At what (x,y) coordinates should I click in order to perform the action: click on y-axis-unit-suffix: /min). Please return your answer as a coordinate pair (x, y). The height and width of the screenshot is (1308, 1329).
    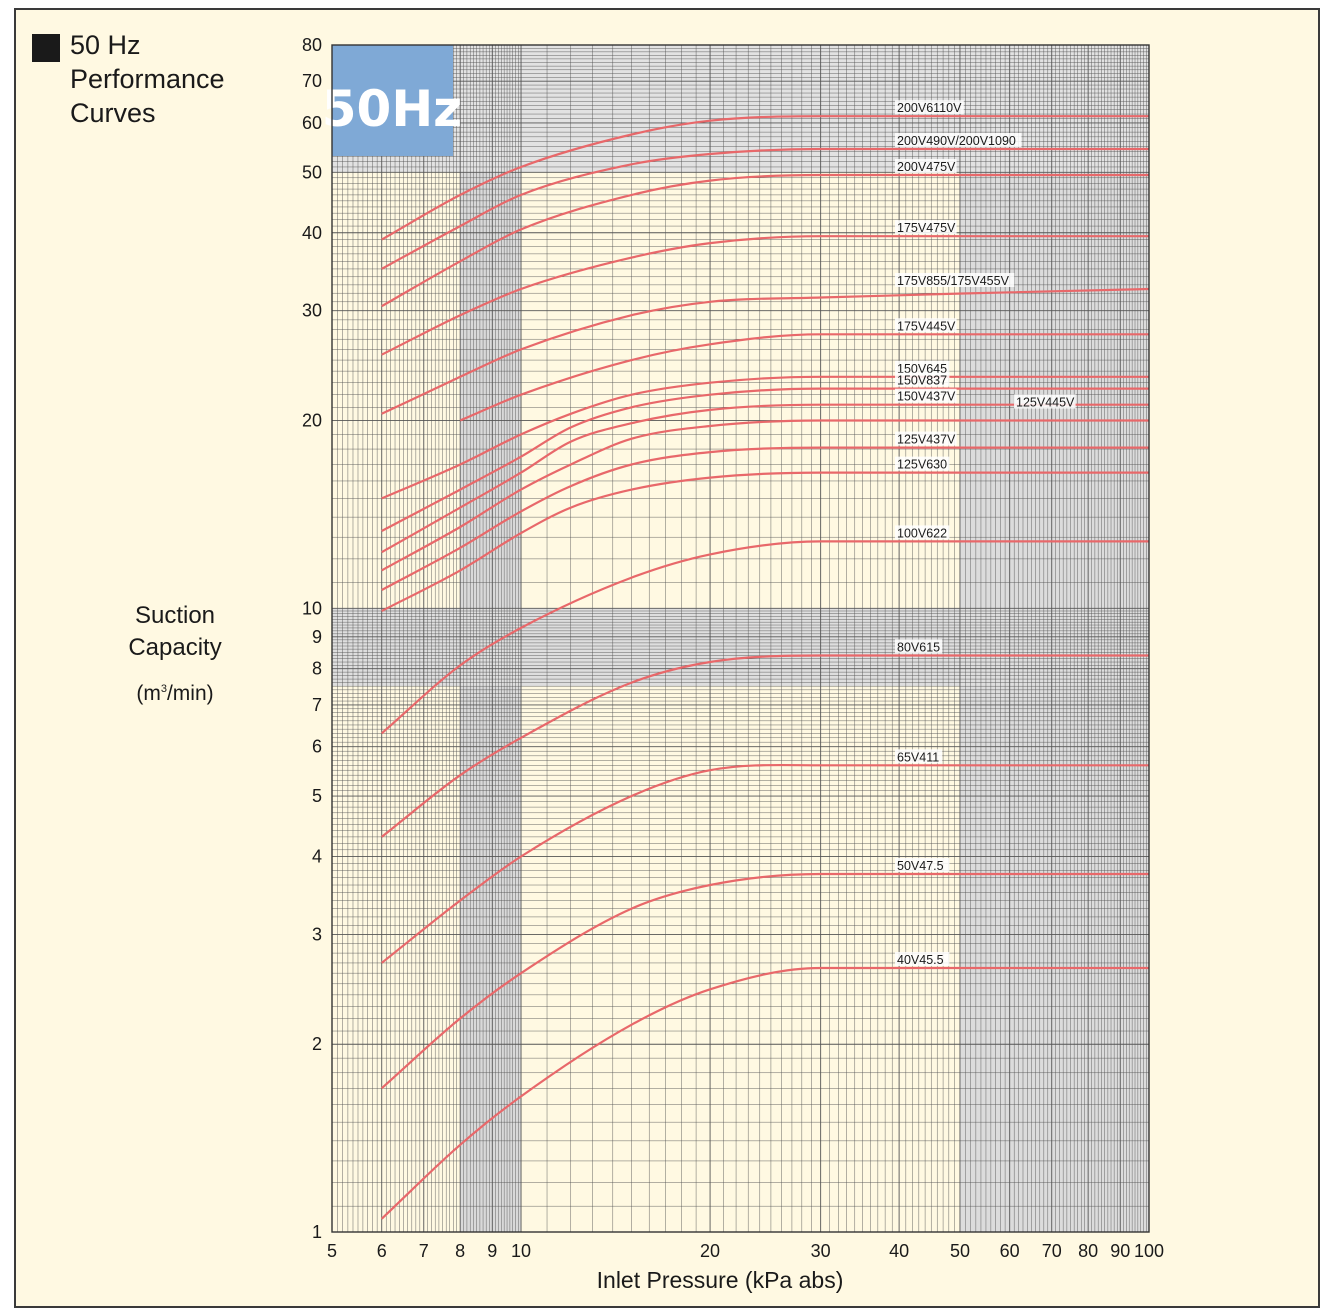
    Looking at the image, I should click on (190, 693).